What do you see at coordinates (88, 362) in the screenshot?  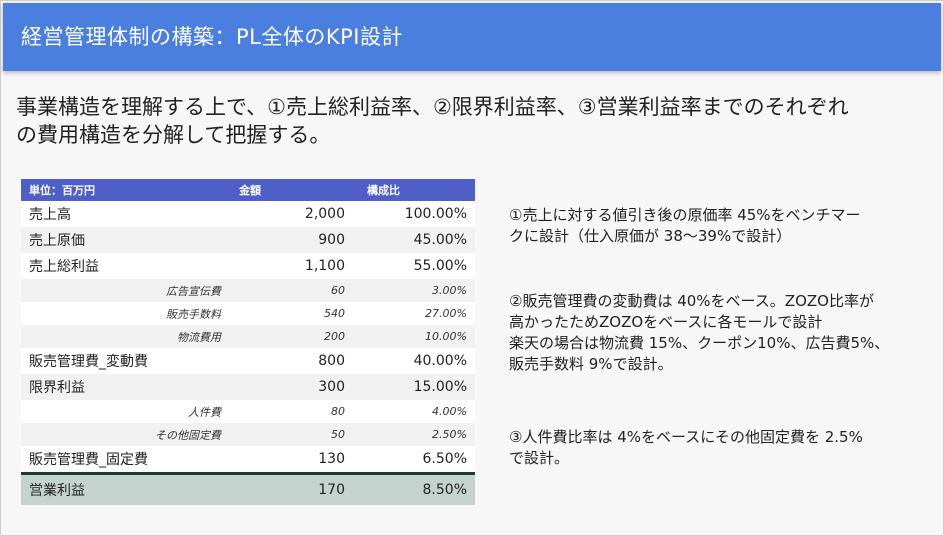 I see `row-label: 販売管理費_変動費` at bounding box center [88, 362].